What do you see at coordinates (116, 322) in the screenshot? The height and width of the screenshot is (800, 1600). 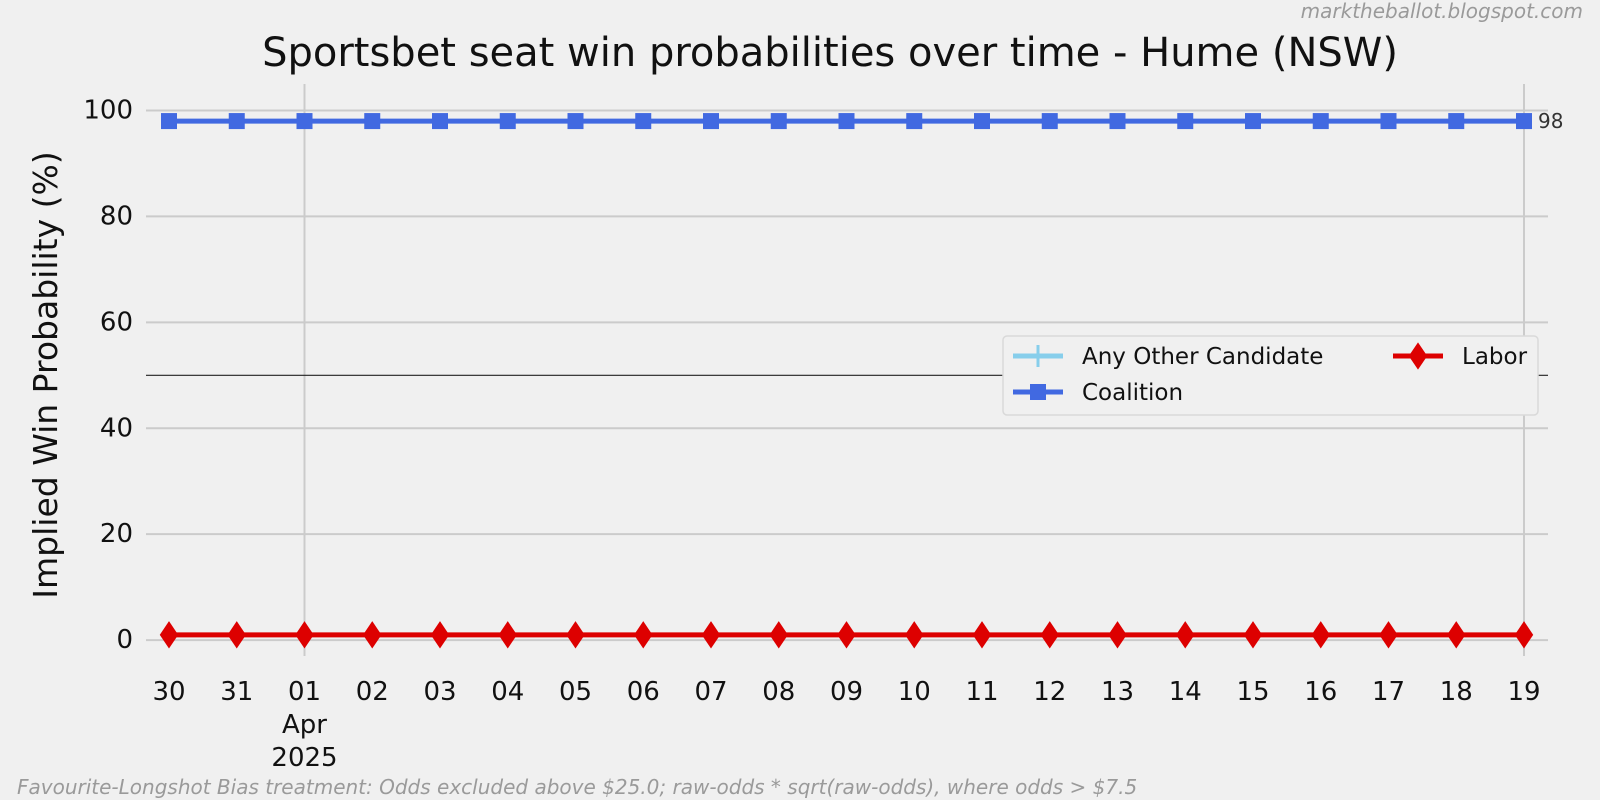 I see `y-tick-label: 60` at bounding box center [116, 322].